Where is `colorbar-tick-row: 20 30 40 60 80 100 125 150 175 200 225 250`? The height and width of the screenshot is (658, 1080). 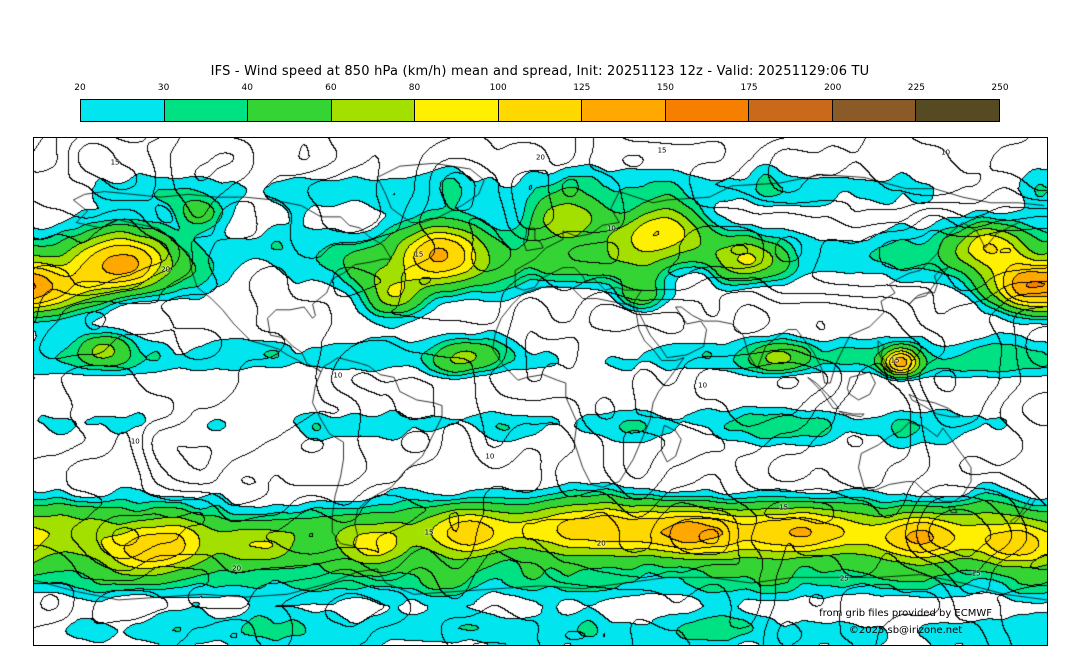 colorbar-tick-row: 20 30 40 60 80 100 125 150 175 200 225 250 is located at coordinates (541, 89).